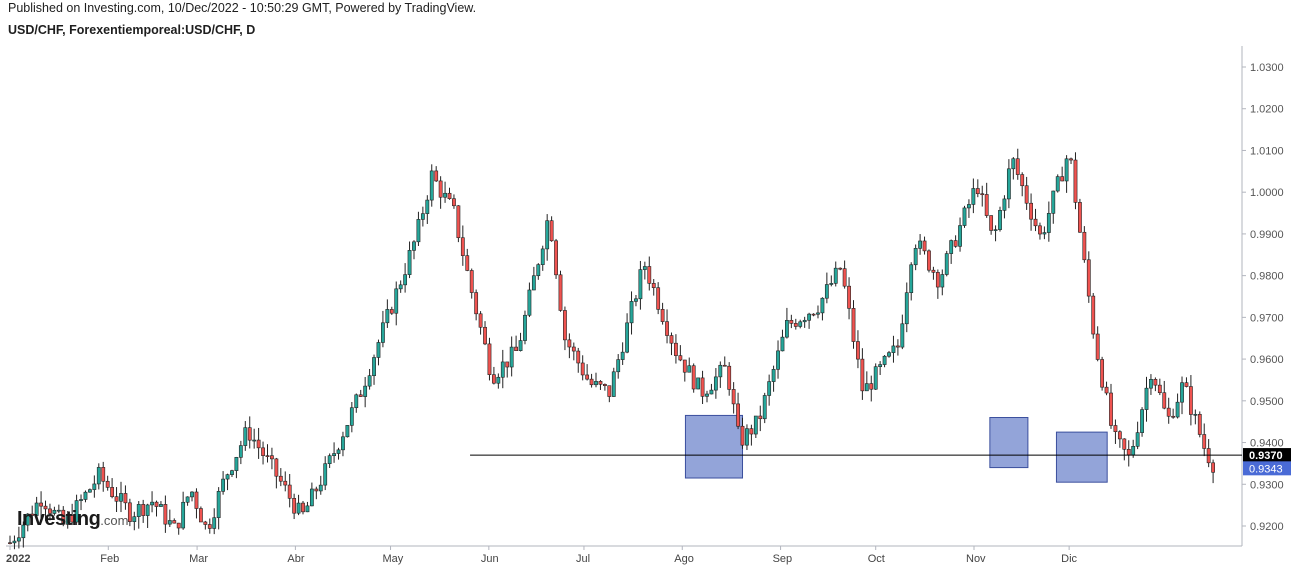 This screenshot has width=1295, height=570. What do you see at coordinates (684, 559) in the screenshot?
I see `x-tick-label: Ago` at bounding box center [684, 559].